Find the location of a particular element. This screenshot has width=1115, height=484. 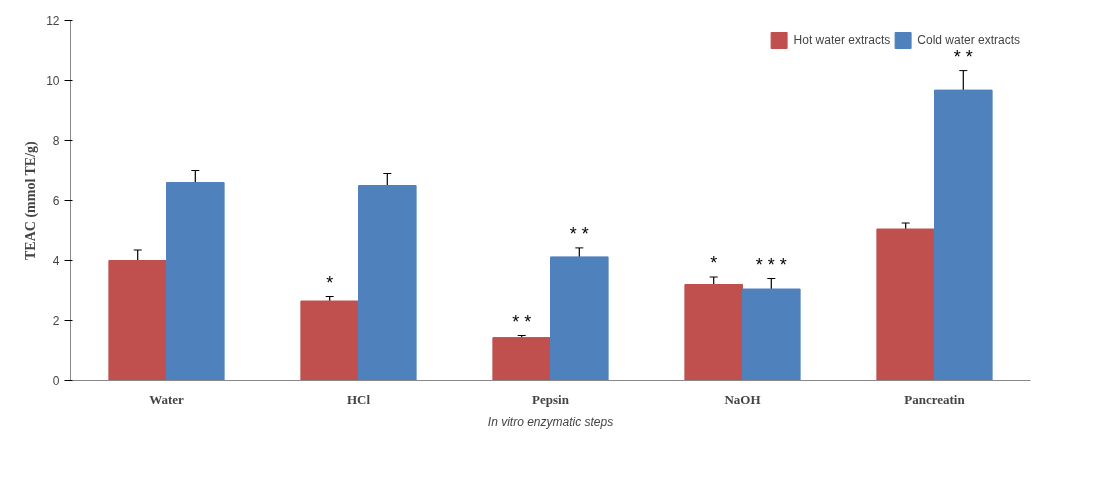

y-tick-label: 8 is located at coordinates (56, 141).